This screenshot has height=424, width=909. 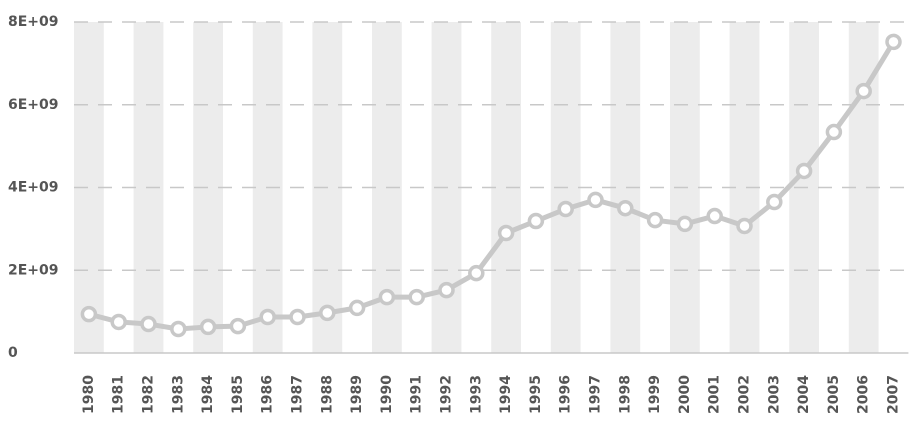 I want to click on x-tick-label: 1993, so click(x=476, y=394).